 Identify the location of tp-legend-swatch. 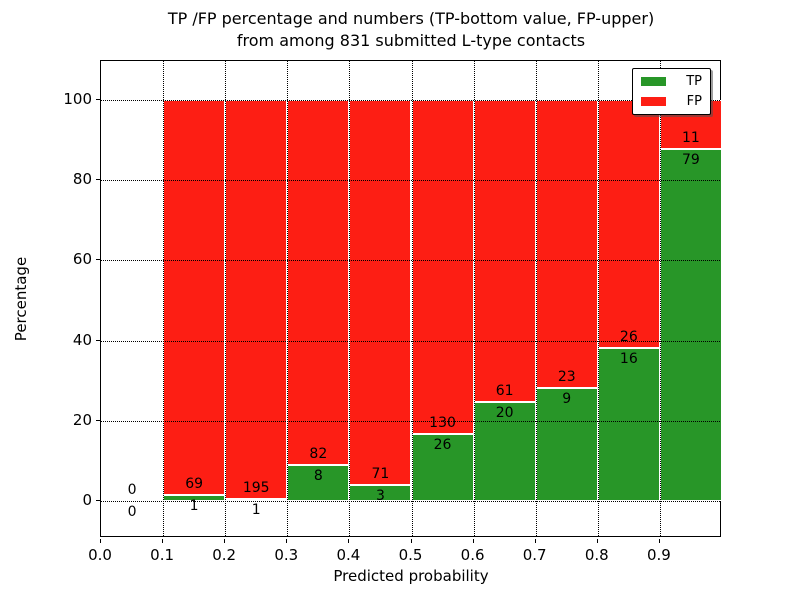
(653, 81).